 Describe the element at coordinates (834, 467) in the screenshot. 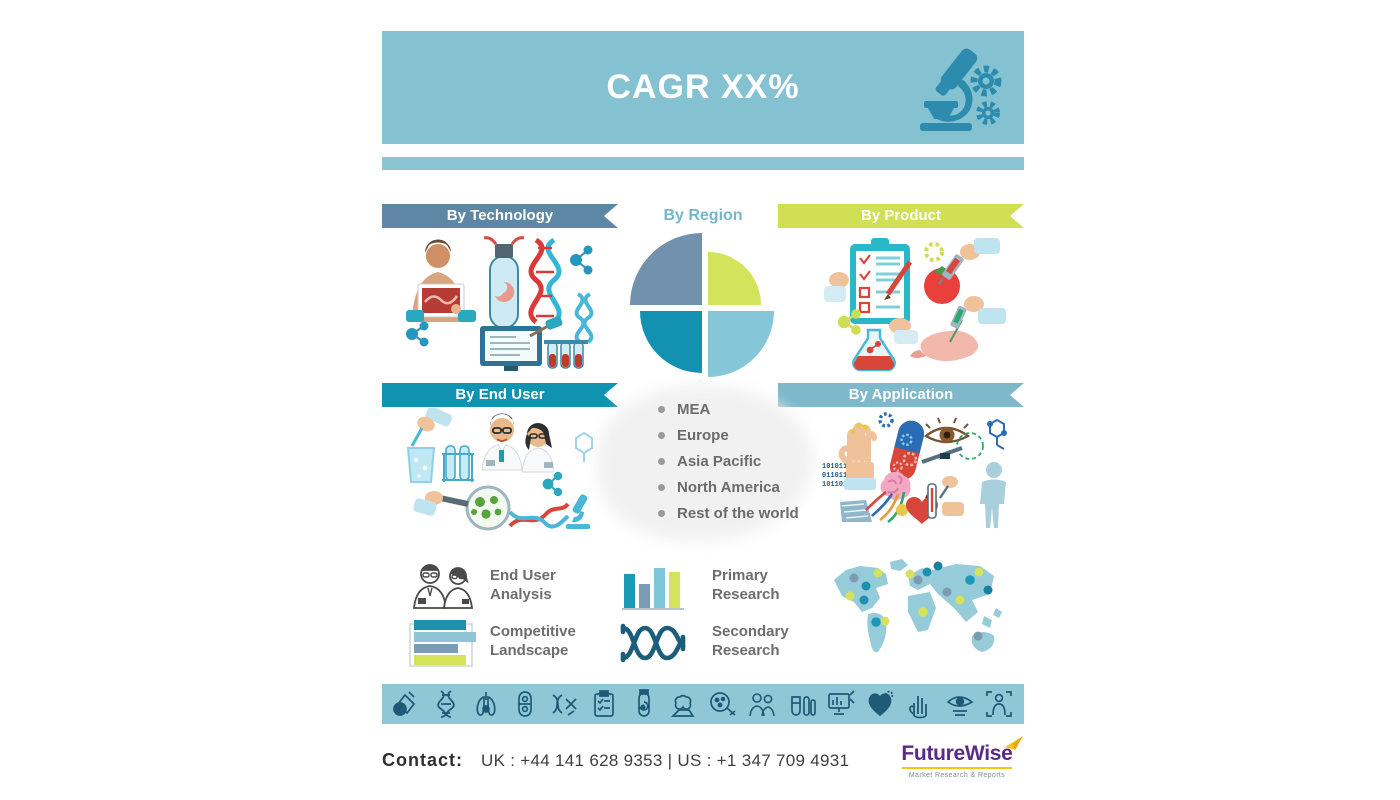

I see `svg-text: 101011` at that location.